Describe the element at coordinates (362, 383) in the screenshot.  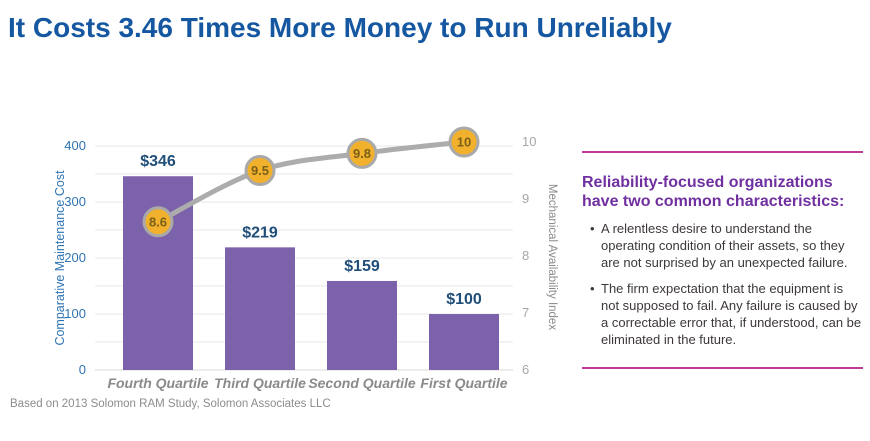
I see `category-label: Second Quartile` at that location.